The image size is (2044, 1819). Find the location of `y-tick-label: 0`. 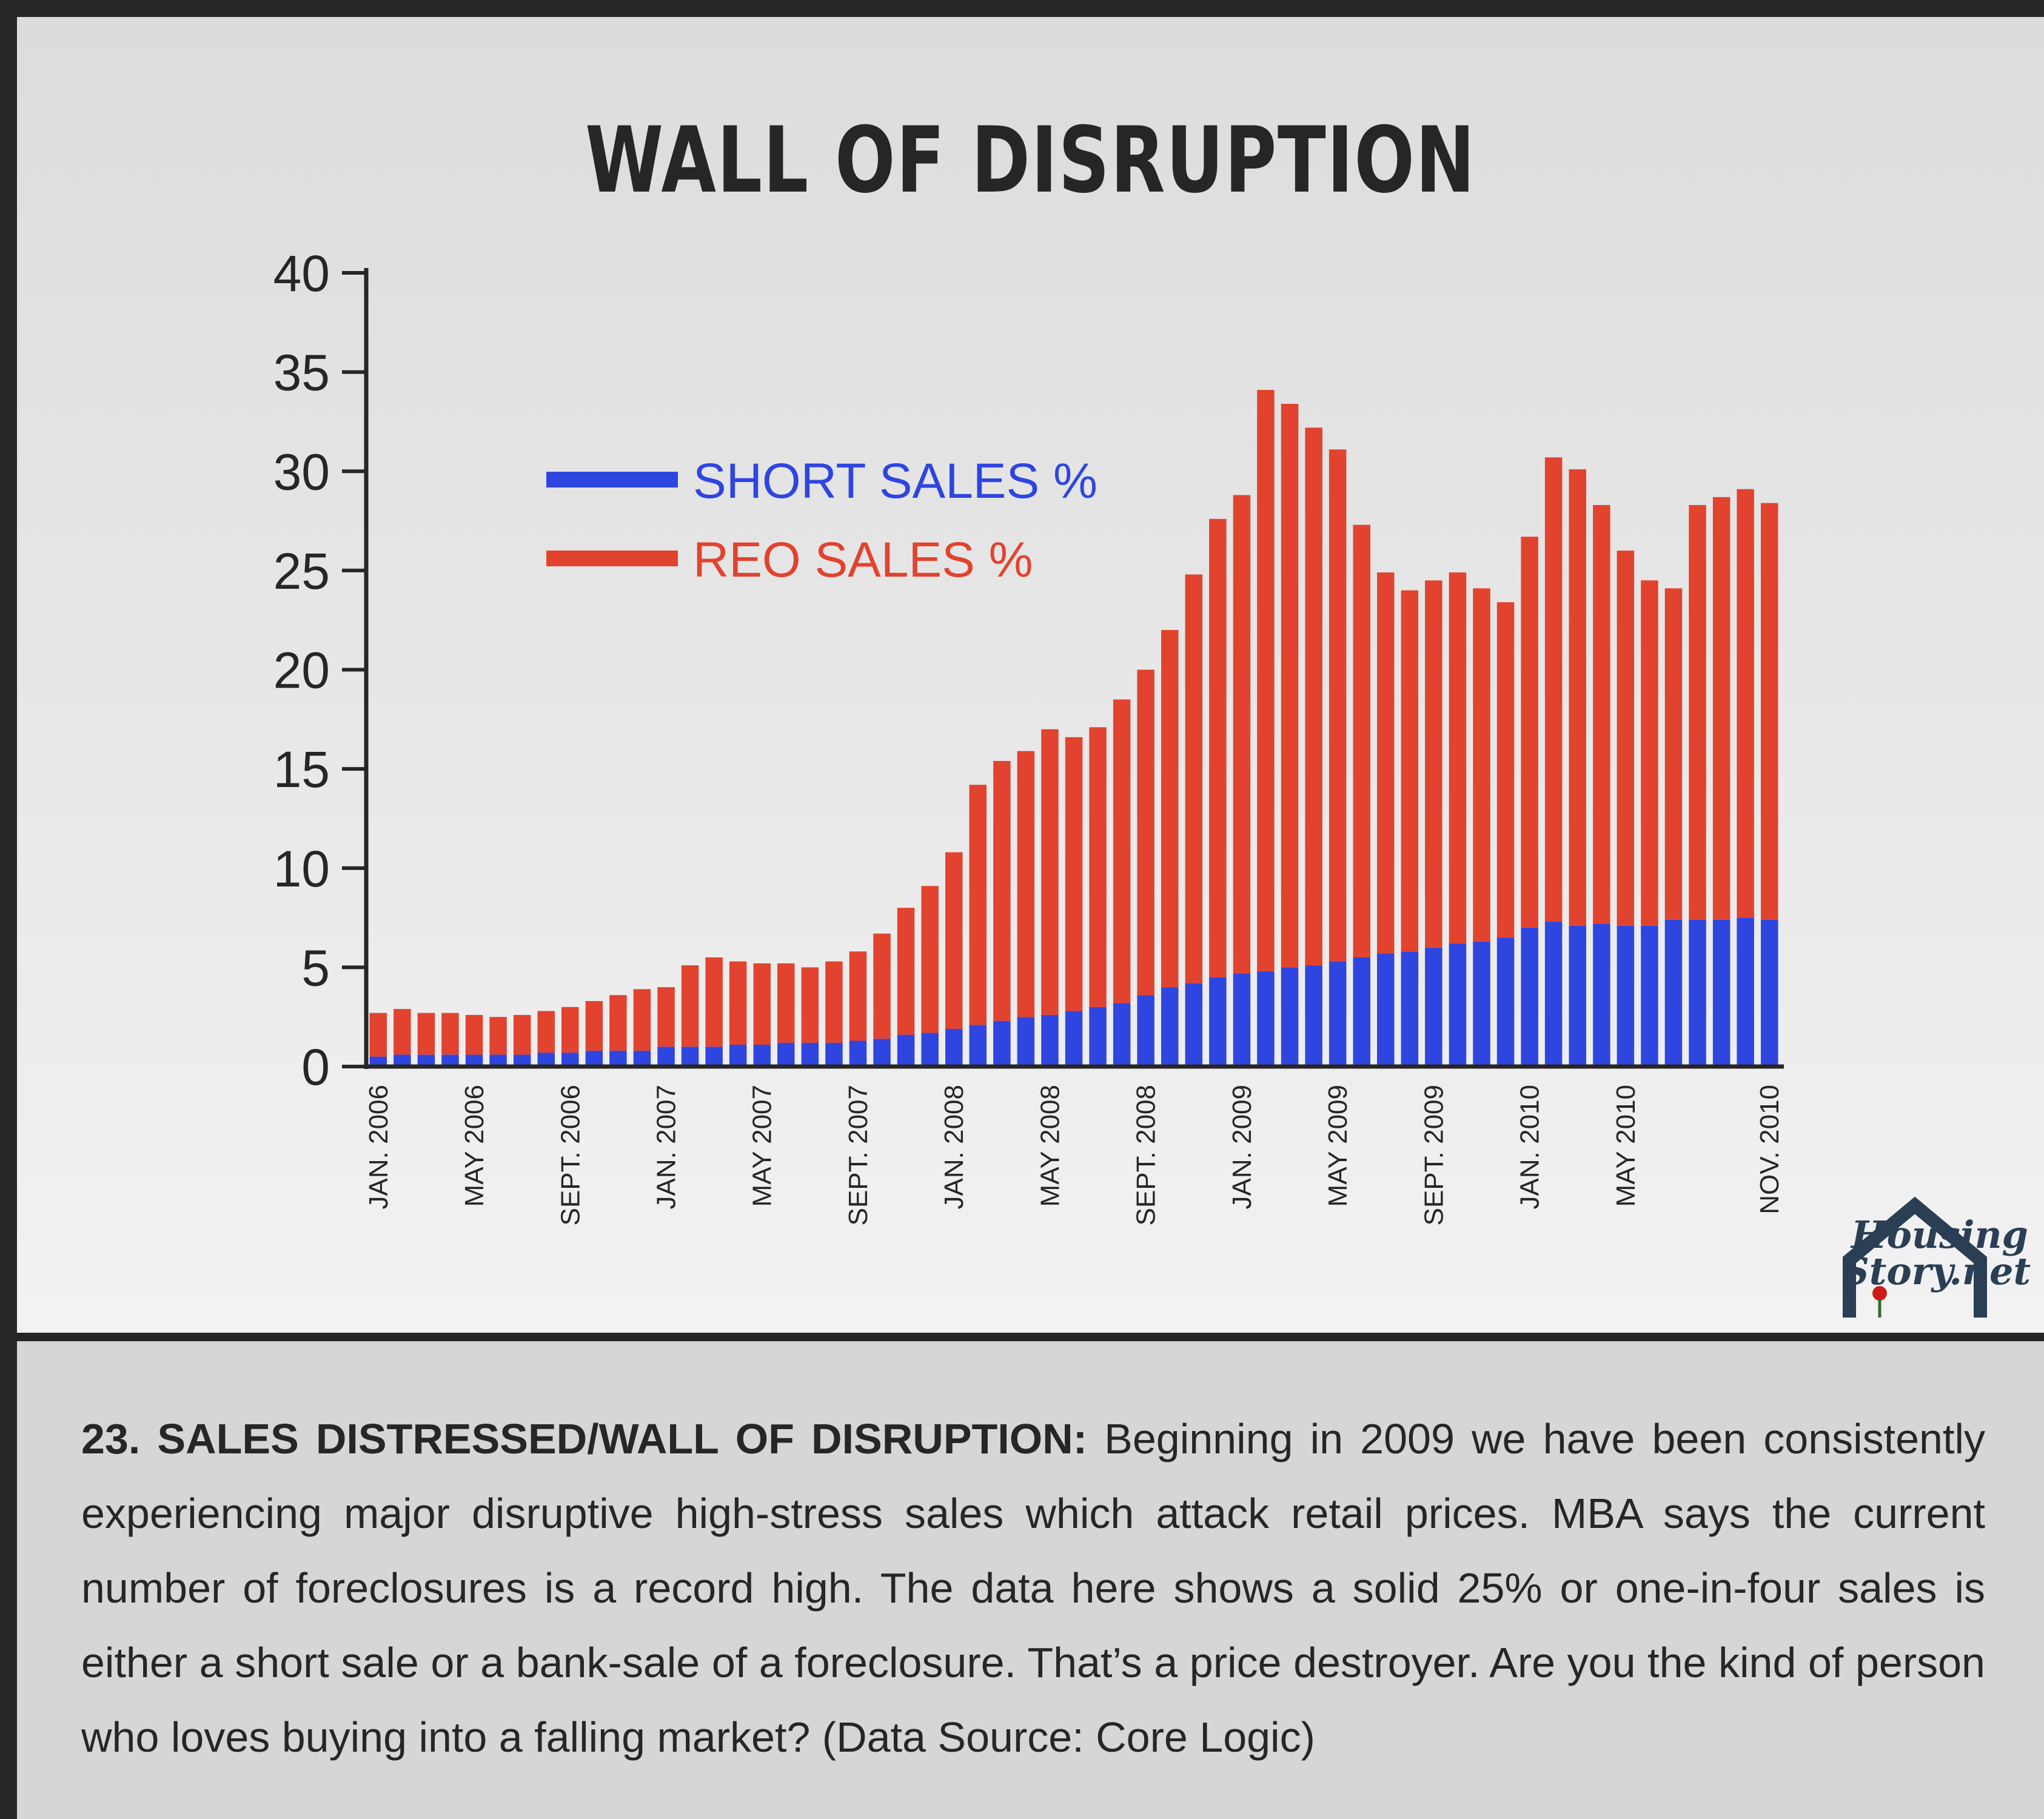

y-tick-label: 0 is located at coordinates (316, 1067).